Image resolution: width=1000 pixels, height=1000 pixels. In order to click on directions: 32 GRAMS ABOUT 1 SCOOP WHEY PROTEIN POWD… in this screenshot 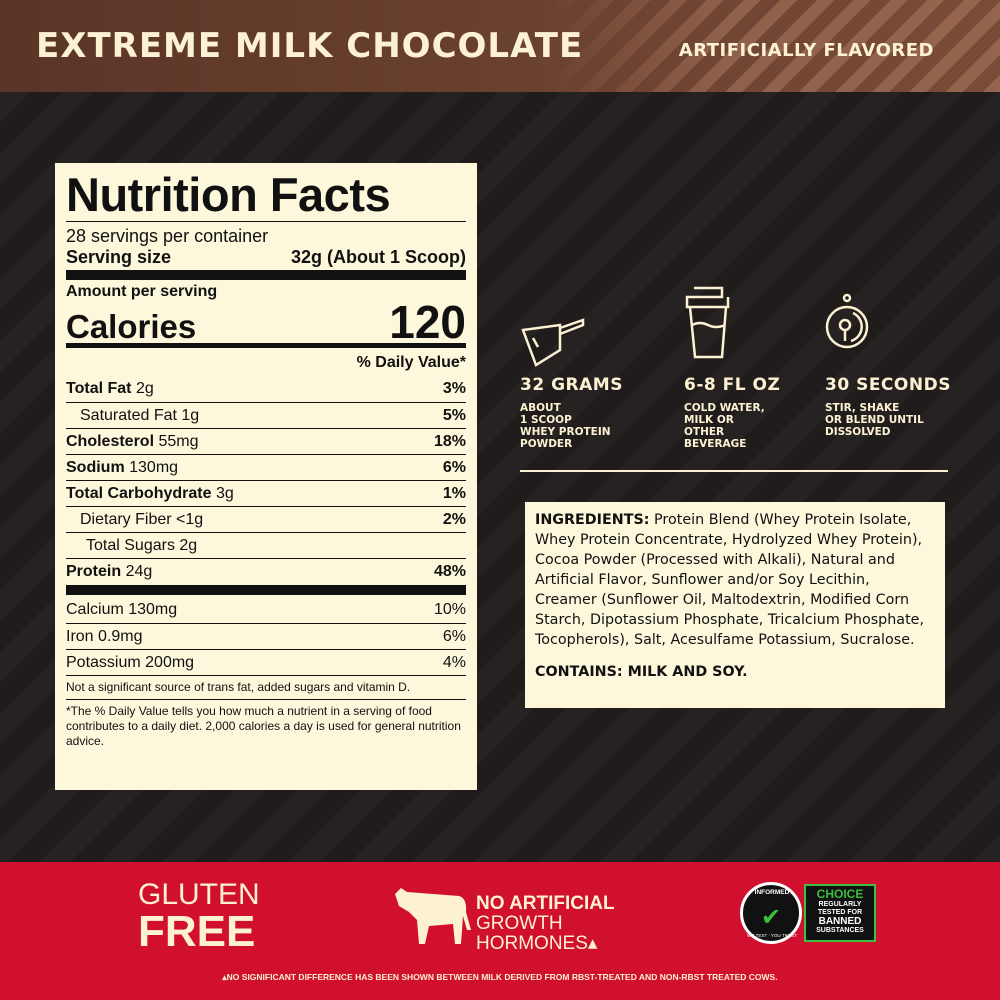, I will do `click(735, 375)`.